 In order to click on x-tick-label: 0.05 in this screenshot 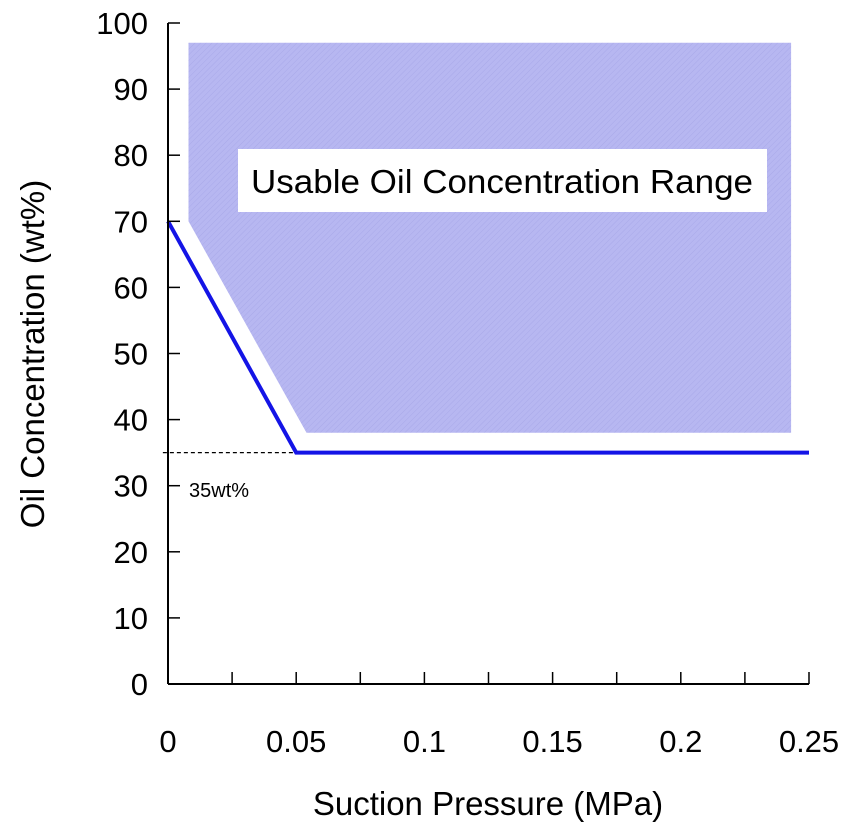, I will do `click(296, 741)`.